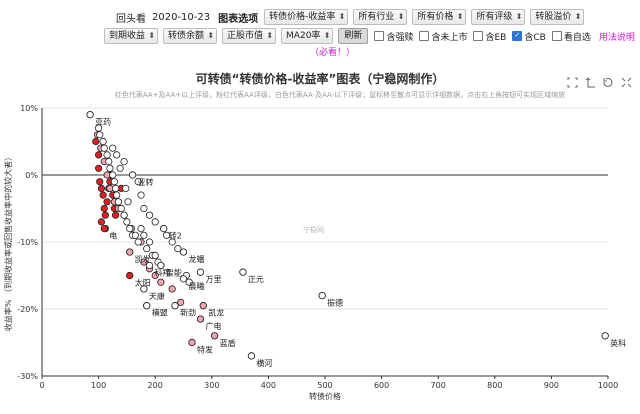  What do you see at coordinates (590, 80) in the screenshot?
I see `zoom-reset-icon` at bounding box center [590, 80].